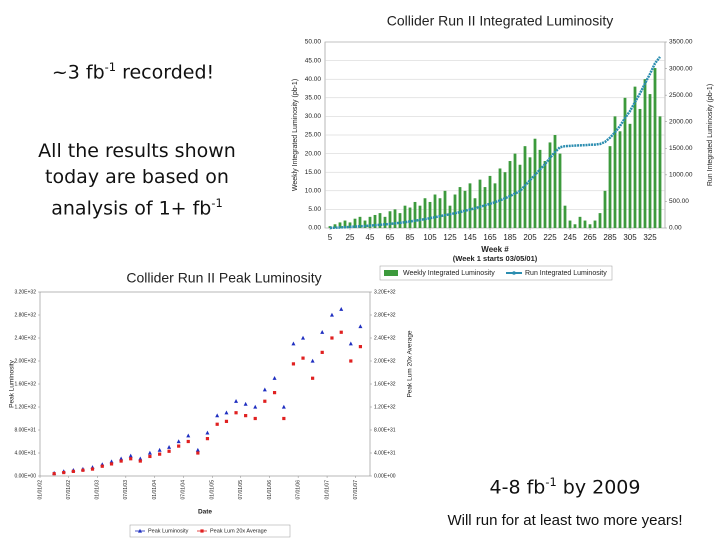 This screenshot has width=720, height=540. Describe the element at coordinates (126, 490) in the screenshot. I see `x-tick-label: 07/01/03` at that location.